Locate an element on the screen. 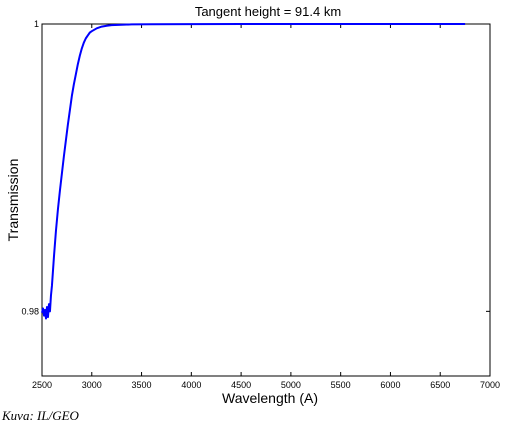 Image resolution: width=512 pixels, height=429 pixels. x-tick-label: 4000 is located at coordinates (191, 385).